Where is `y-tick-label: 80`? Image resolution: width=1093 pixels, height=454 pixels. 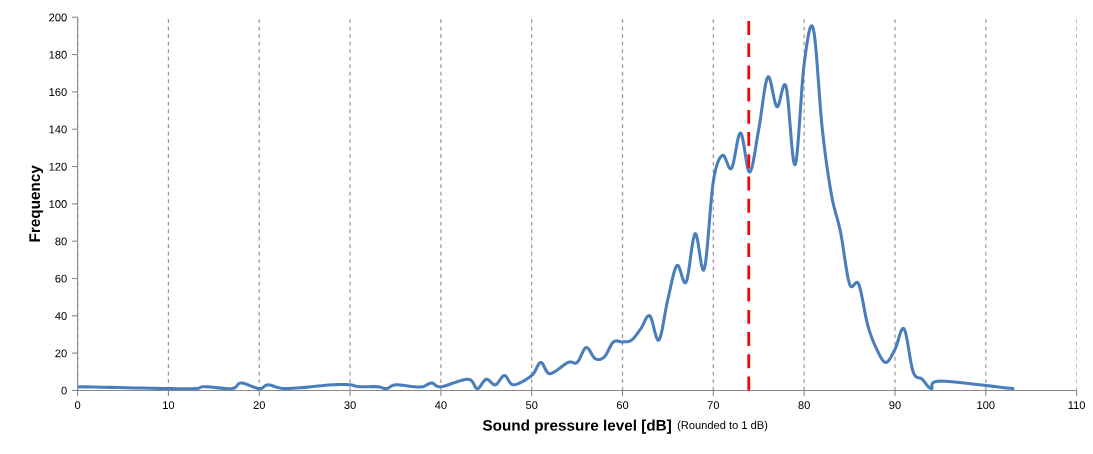
y-tick-label: 80 is located at coordinates (61, 241).